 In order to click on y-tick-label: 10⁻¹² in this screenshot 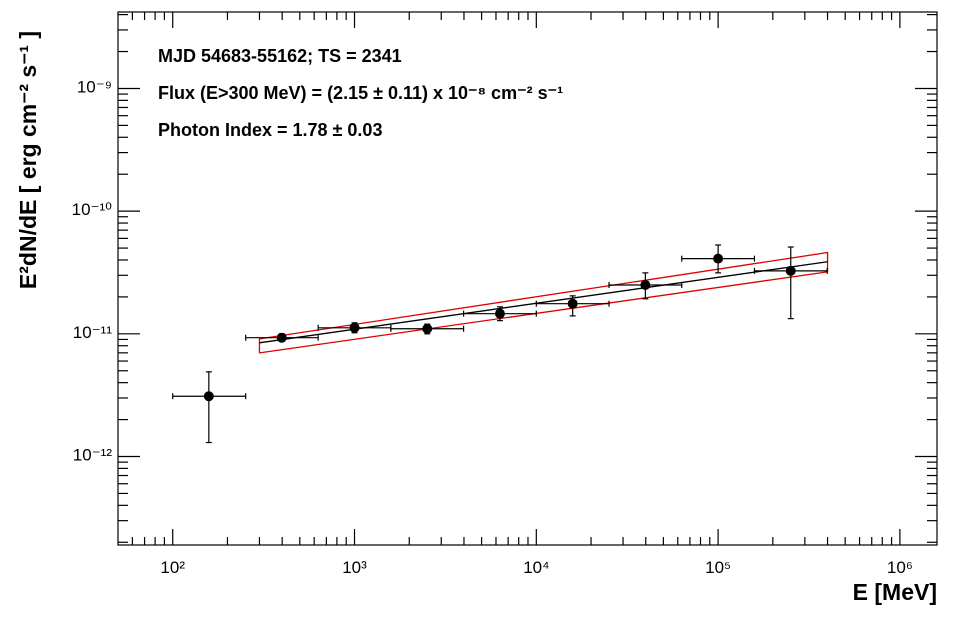, I will do `click(93, 455)`.